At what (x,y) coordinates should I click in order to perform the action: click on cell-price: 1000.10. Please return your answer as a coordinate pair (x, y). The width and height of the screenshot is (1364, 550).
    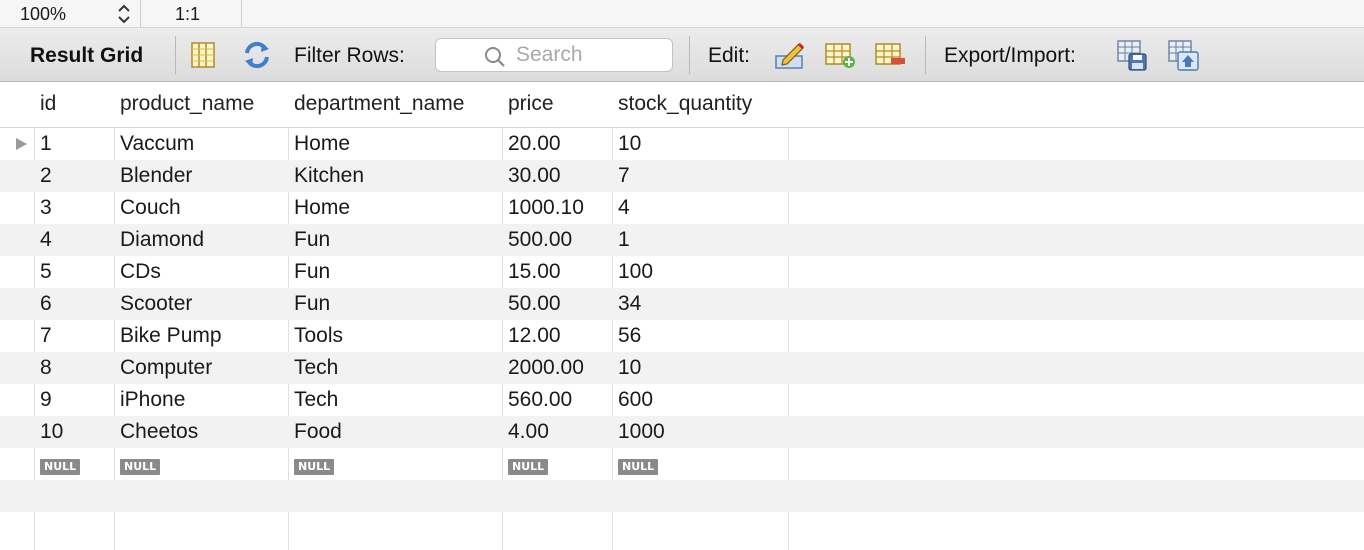
    Looking at the image, I should click on (546, 207).